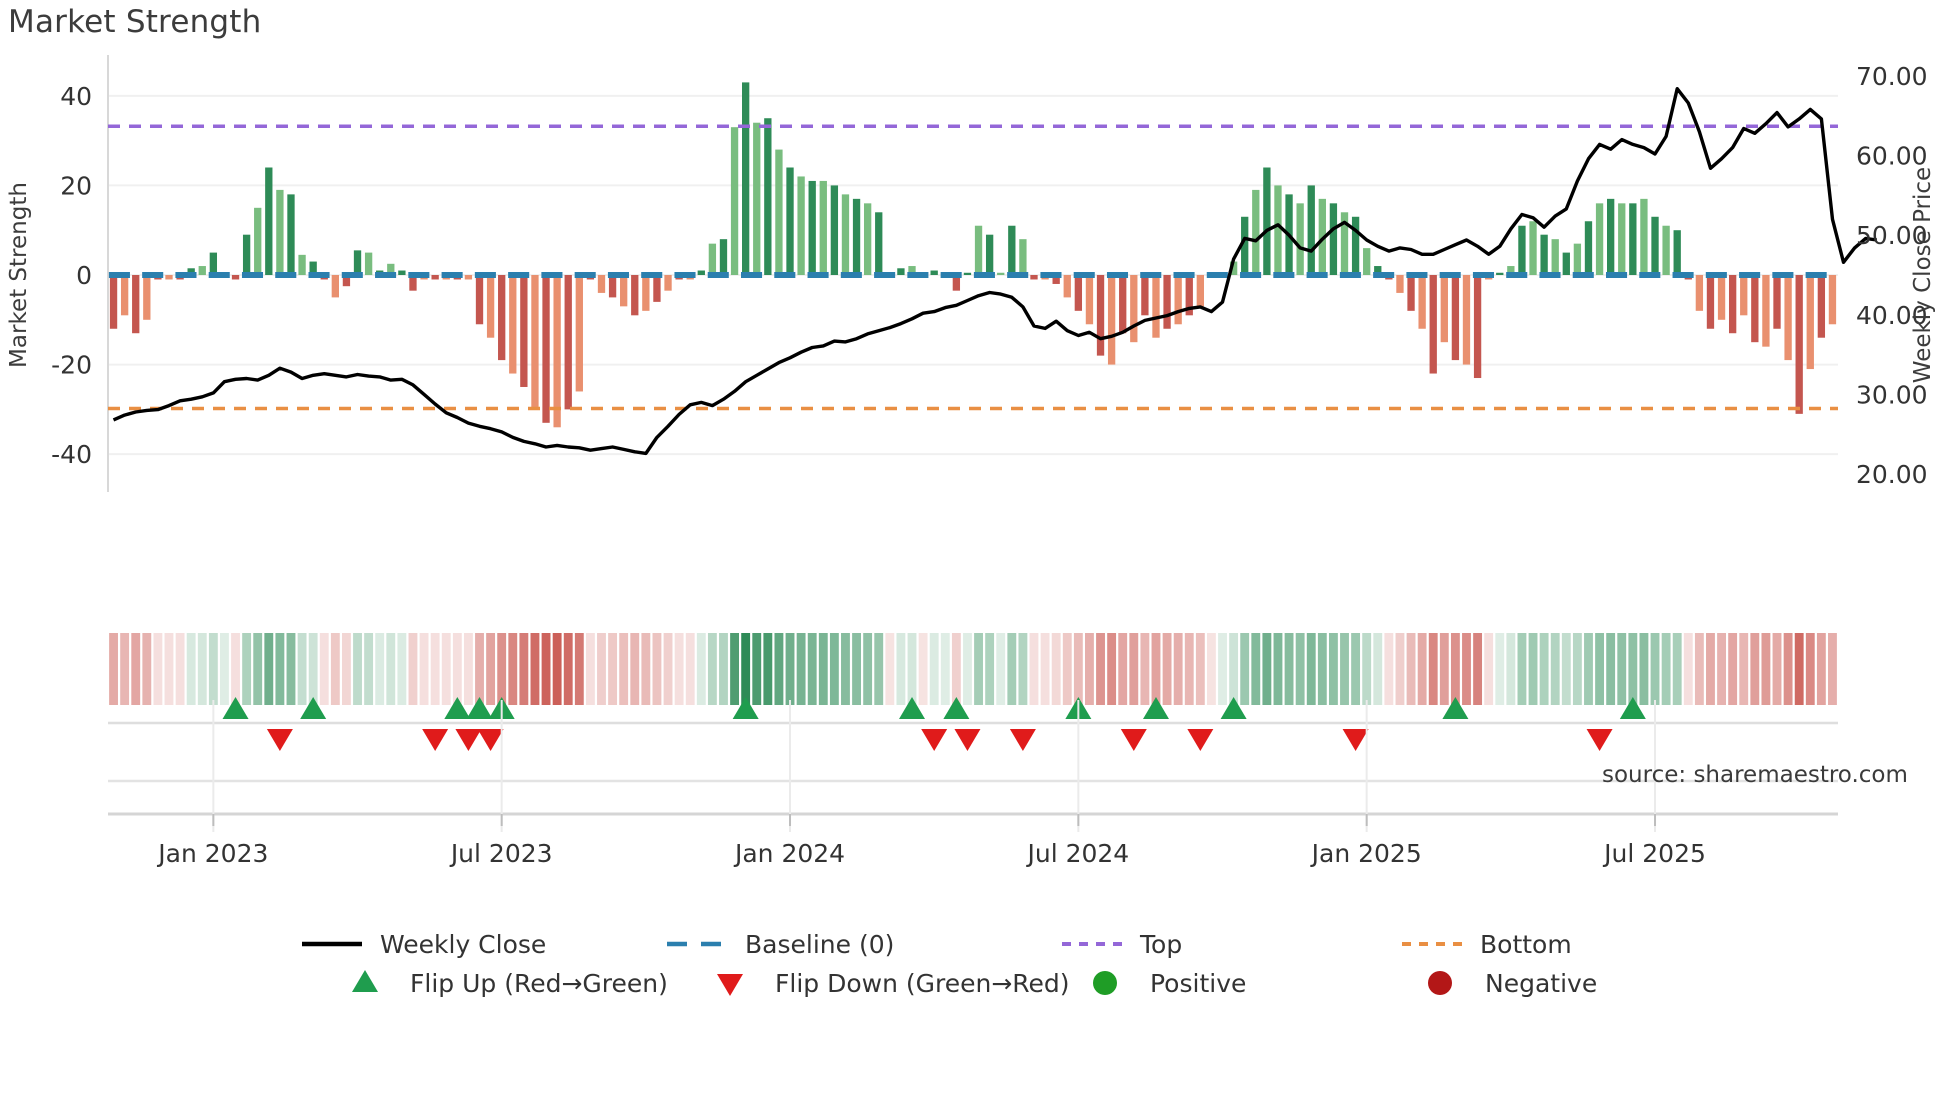 This screenshot has width=1960, height=1102. What do you see at coordinates (1654, 853) in the screenshot?
I see `x-axis-tick: Jul 2025` at bounding box center [1654, 853].